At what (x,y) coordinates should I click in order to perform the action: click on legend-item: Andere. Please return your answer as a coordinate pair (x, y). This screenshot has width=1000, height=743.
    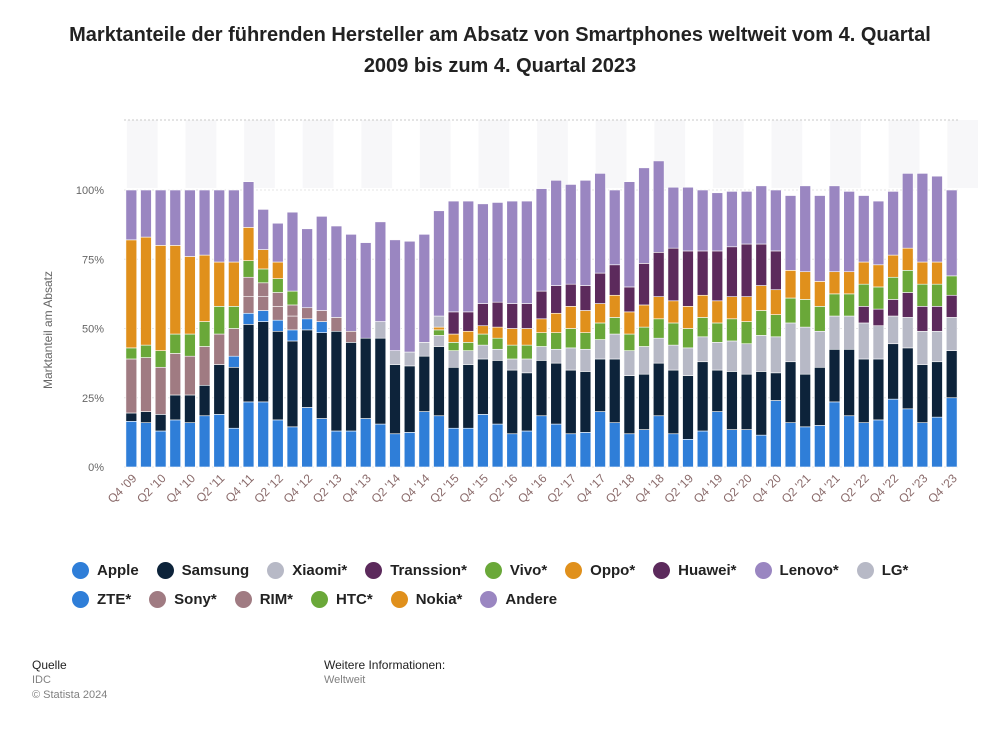
    Looking at the image, I should click on (518, 599).